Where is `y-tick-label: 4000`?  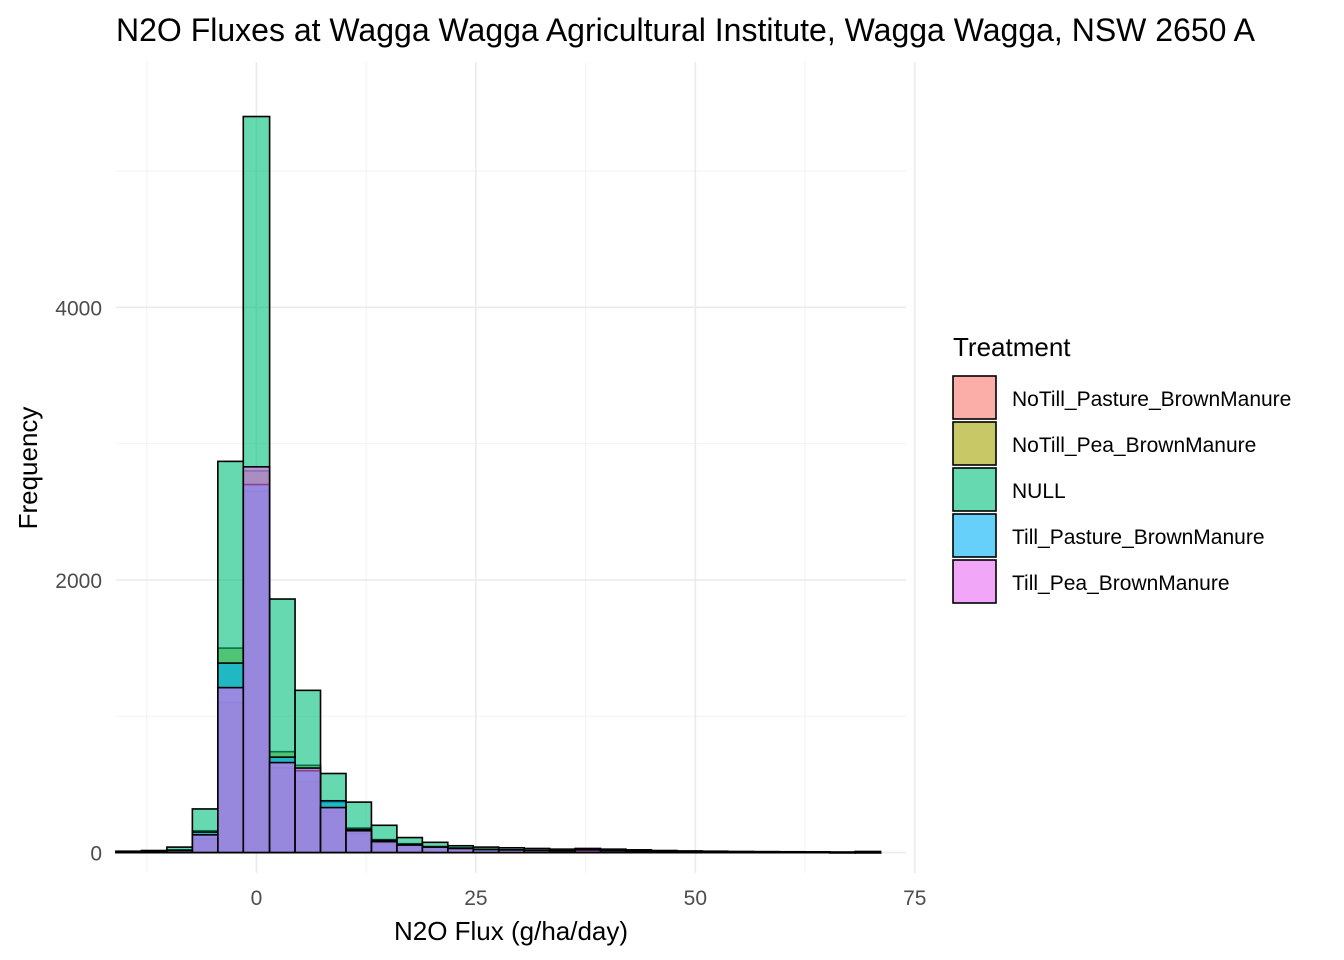 y-tick-label: 4000 is located at coordinates (78, 308).